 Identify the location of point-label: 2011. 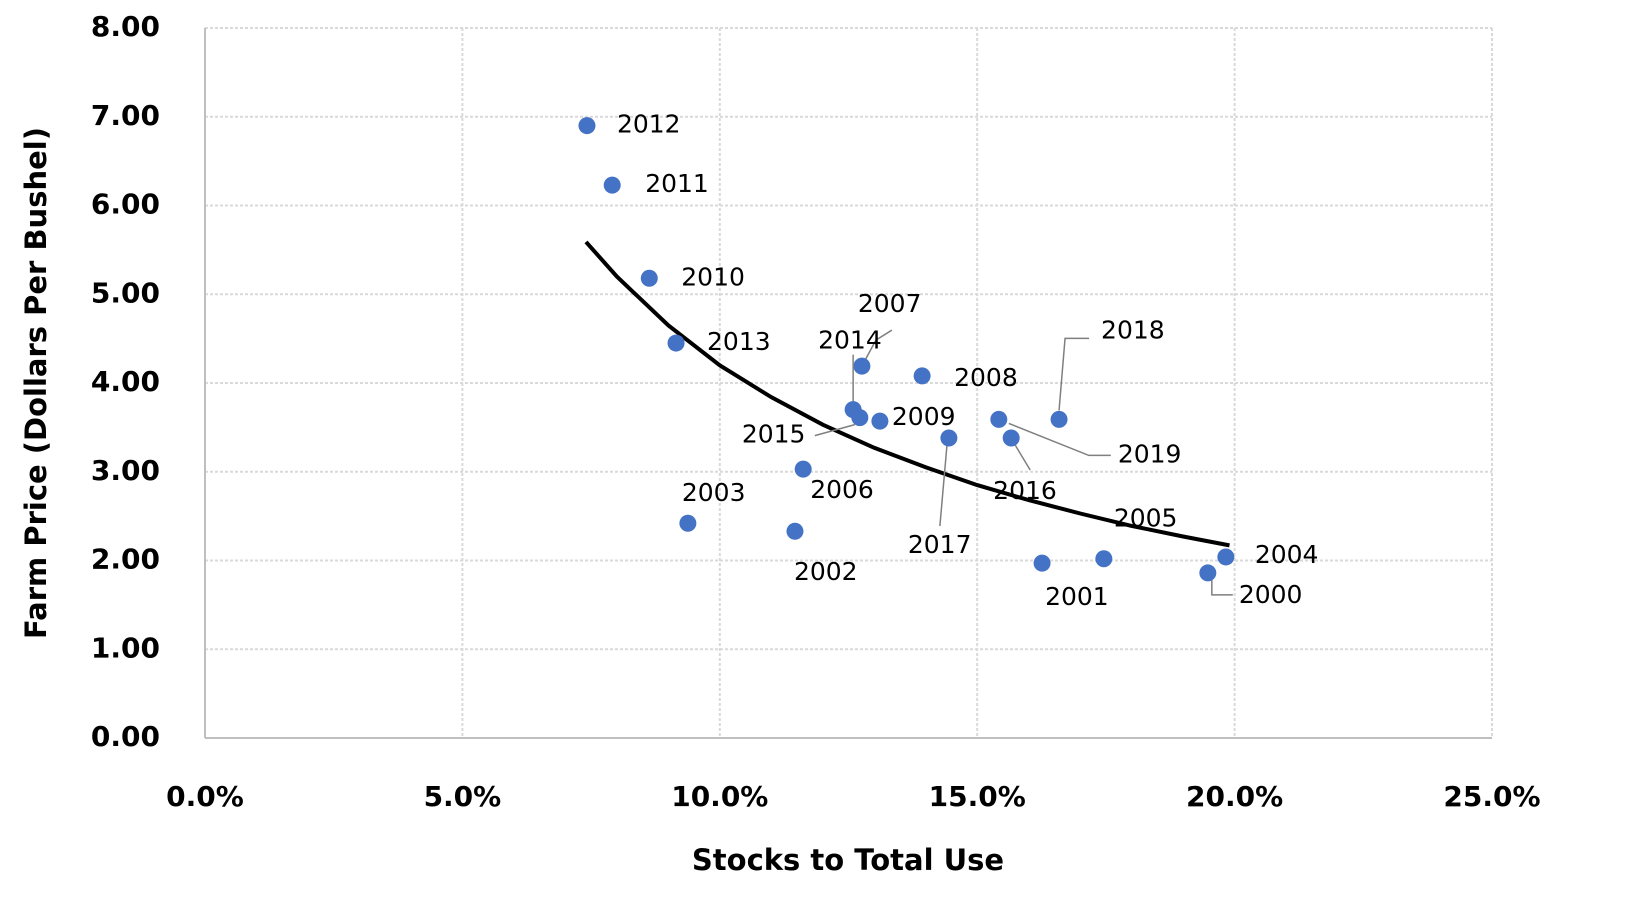
(677, 183).